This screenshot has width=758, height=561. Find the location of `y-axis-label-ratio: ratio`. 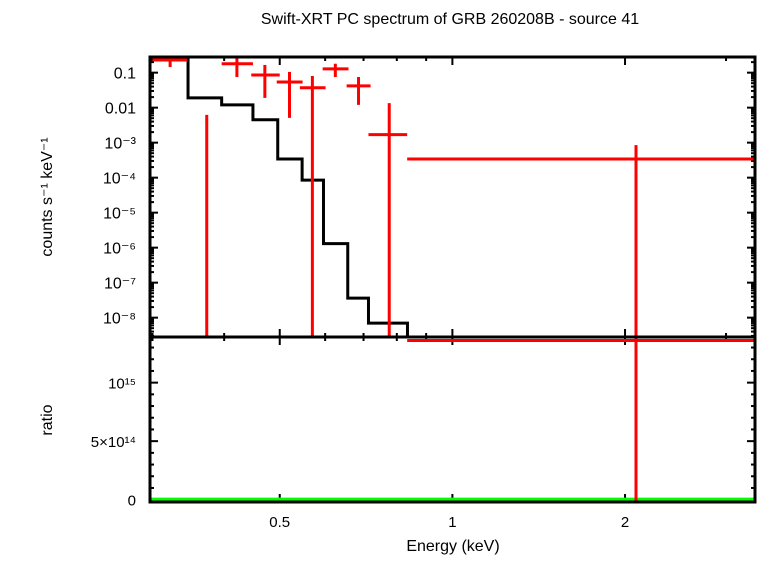

y-axis-label-ratio: ratio is located at coordinates (47, 419).